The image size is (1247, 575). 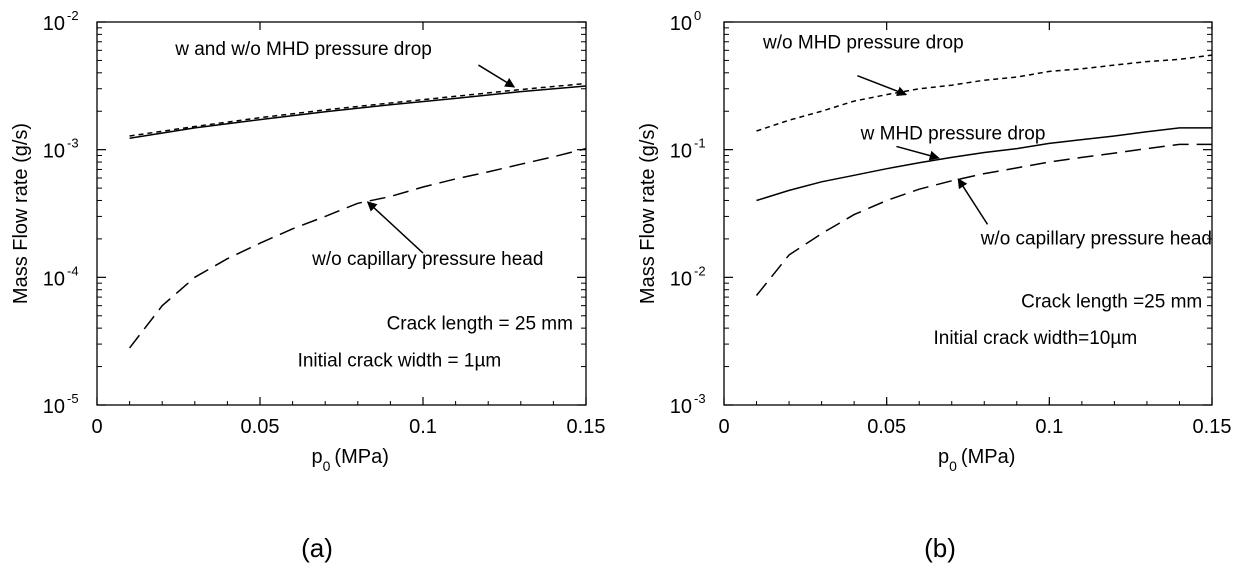 What do you see at coordinates (480, 324) in the screenshot?
I see `annotation-label: Crack length = 25 mm` at bounding box center [480, 324].